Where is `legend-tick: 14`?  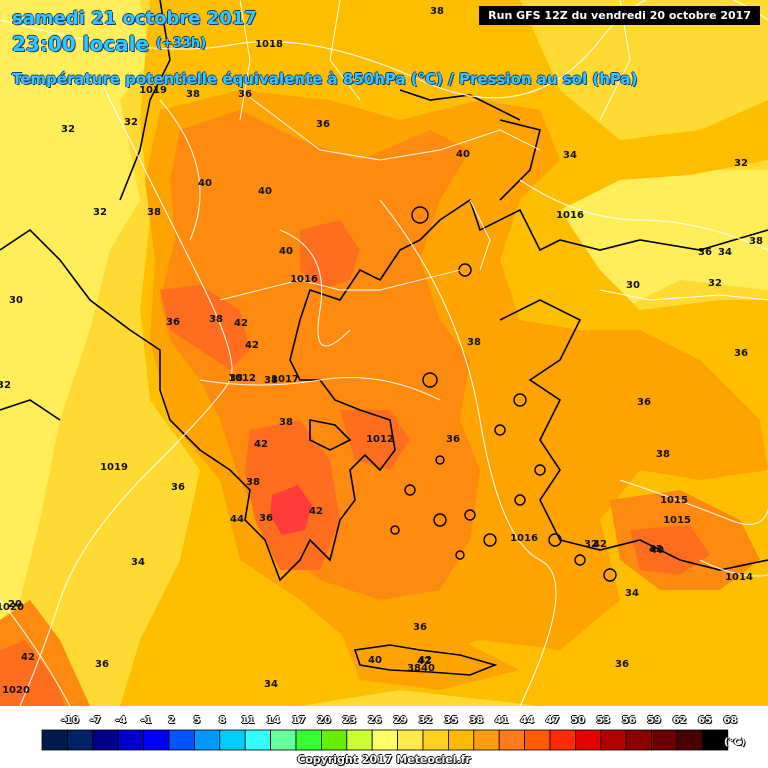
legend-tick: 14 is located at coordinates (273, 720).